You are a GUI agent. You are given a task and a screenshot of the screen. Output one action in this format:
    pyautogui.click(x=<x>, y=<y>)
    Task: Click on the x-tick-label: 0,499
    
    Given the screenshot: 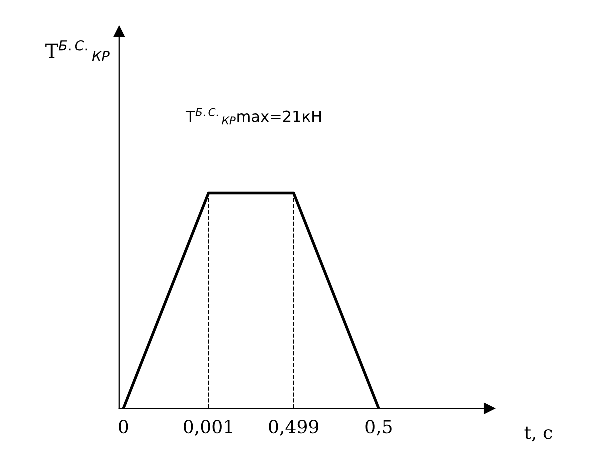 What is the action you would take?
    pyautogui.click(x=293, y=428)
    